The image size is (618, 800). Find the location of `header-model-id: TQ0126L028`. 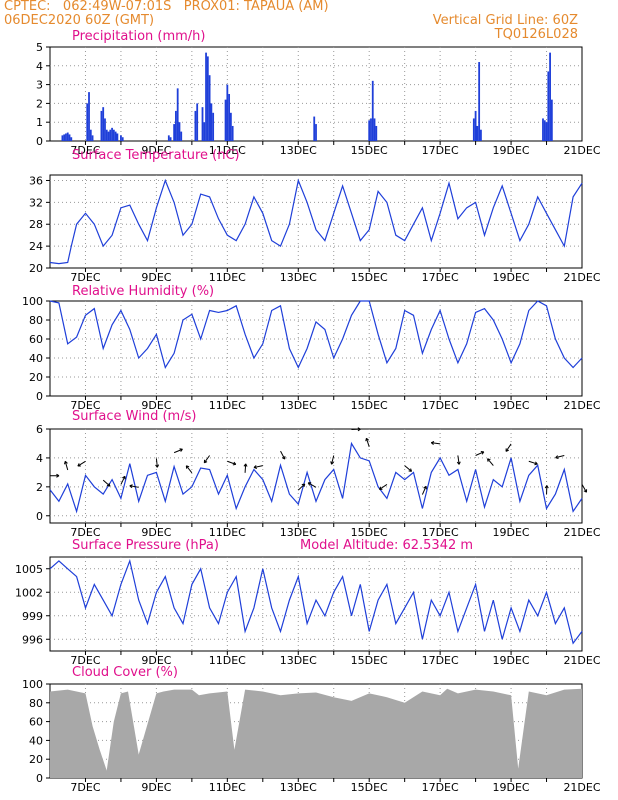

header-model-id: TQ0126L028 is located at coordinates (536, 34).